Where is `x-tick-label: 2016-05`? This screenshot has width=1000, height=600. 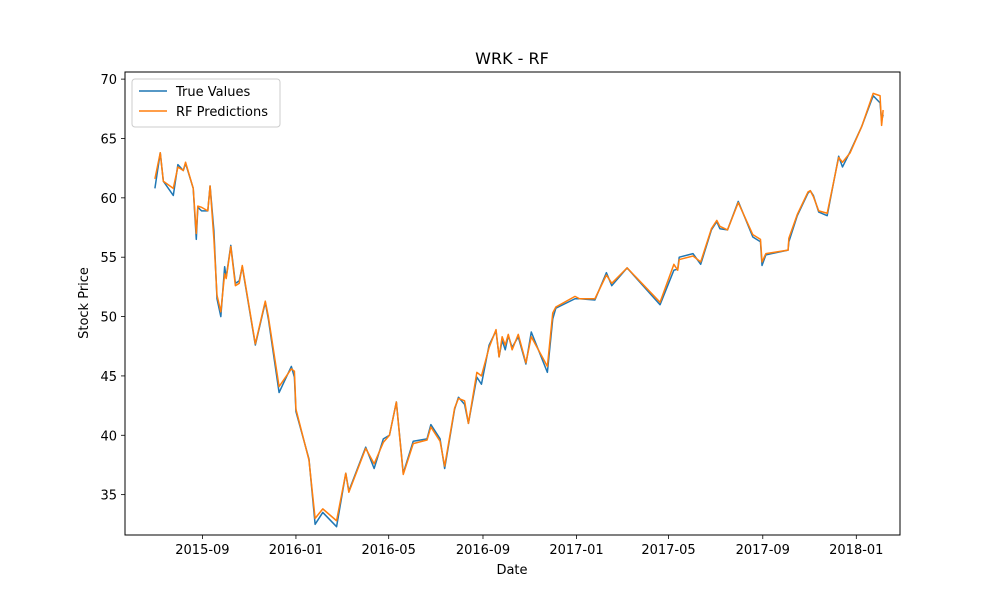
x-tick-label: 2016-05 is located at coordinates (389, 550).